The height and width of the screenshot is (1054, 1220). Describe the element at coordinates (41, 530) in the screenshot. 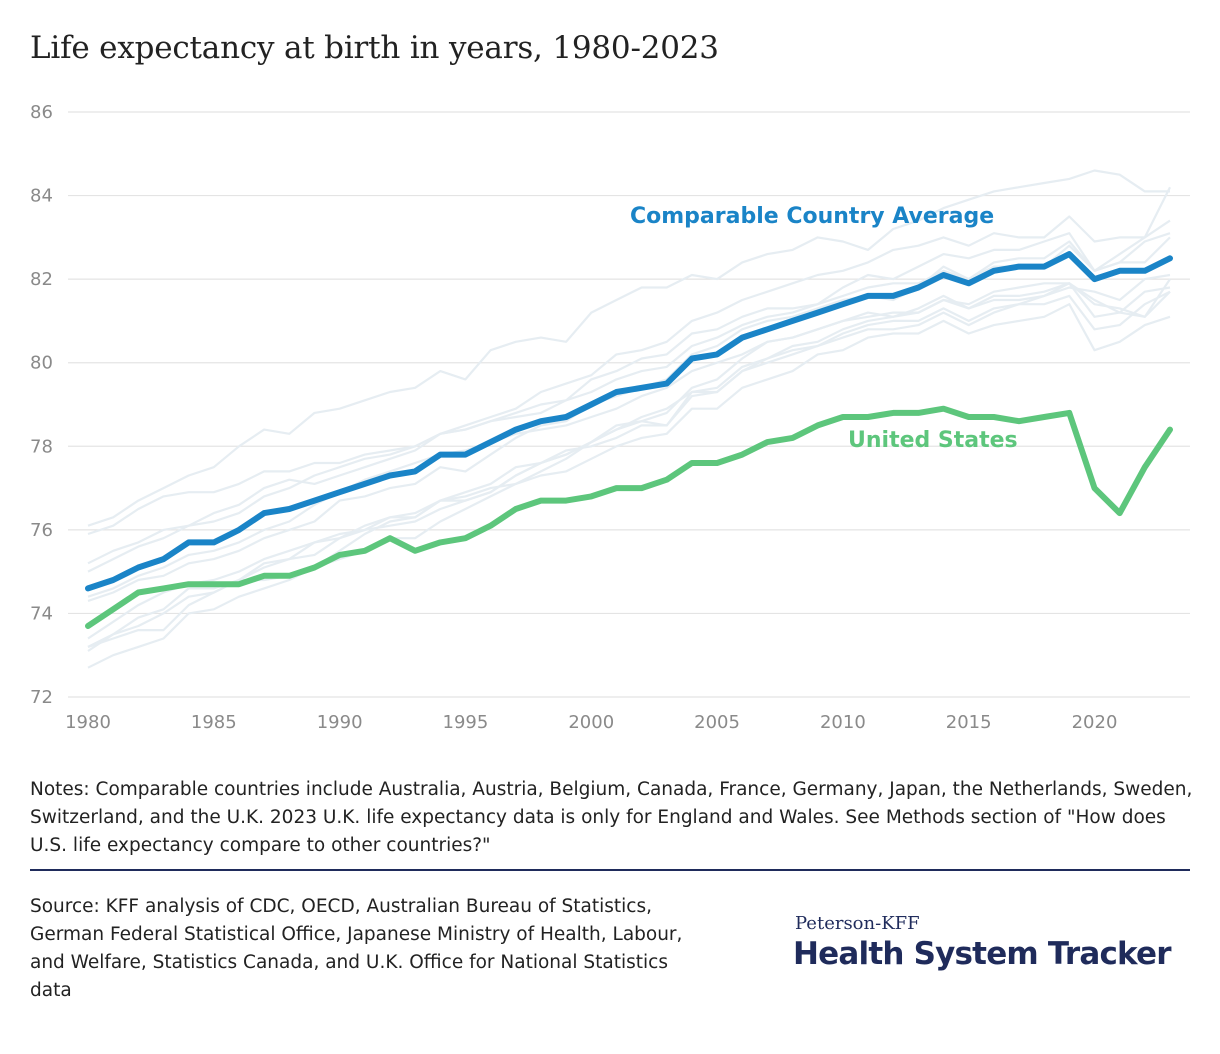

I see `y-tick-label-76: 76` at that location.